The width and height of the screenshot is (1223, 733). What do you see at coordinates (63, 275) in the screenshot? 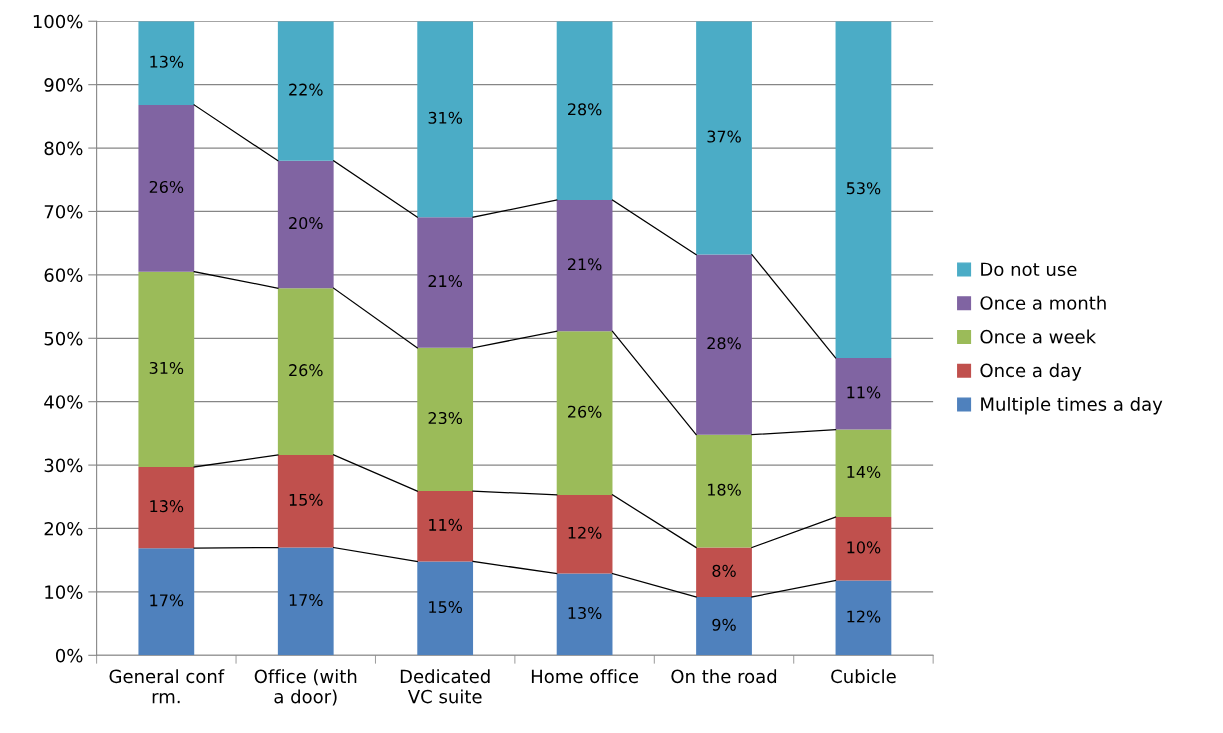
I see `y-tick-label: 60%` at bounding box center [63, 275].